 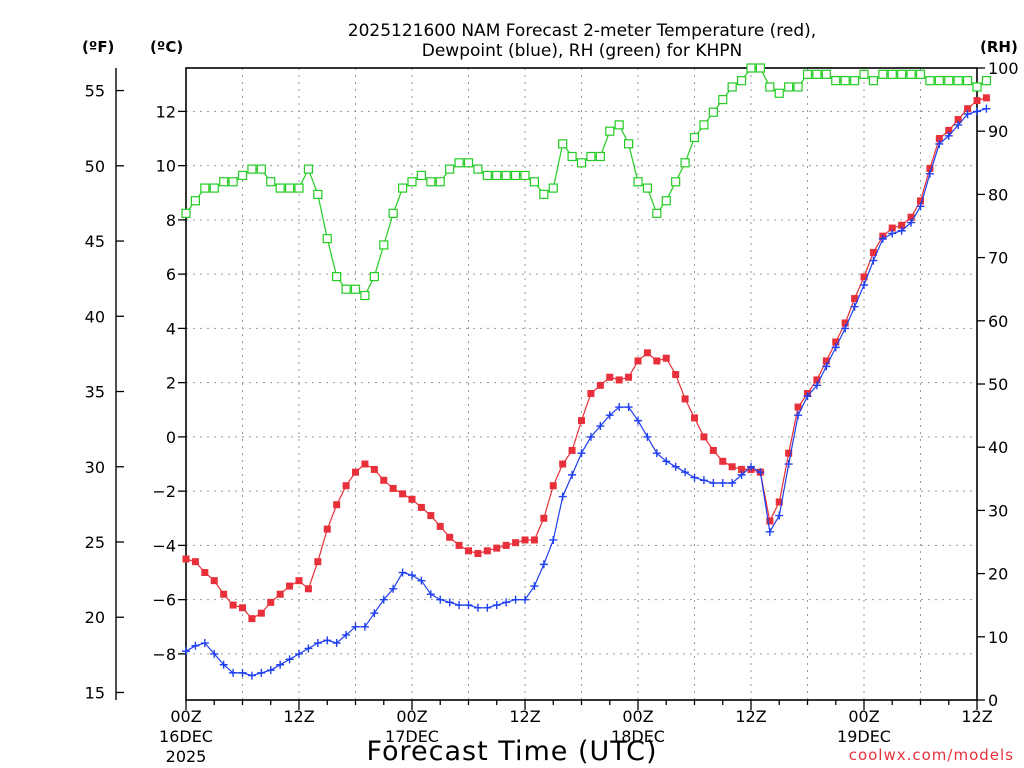 I want to click on x-tick-label: 00Z, so click(x=637, y=716).